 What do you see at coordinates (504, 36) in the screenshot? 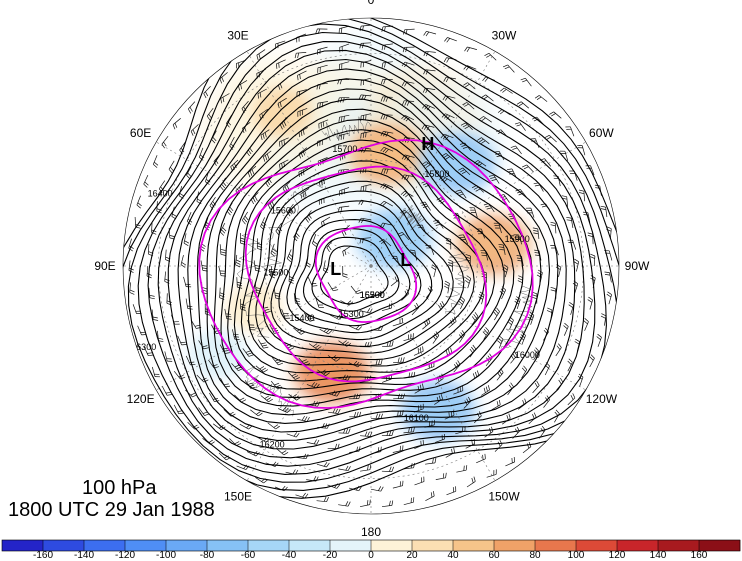
I see `longitude-label: 30W` at bounding box center [504, 36].